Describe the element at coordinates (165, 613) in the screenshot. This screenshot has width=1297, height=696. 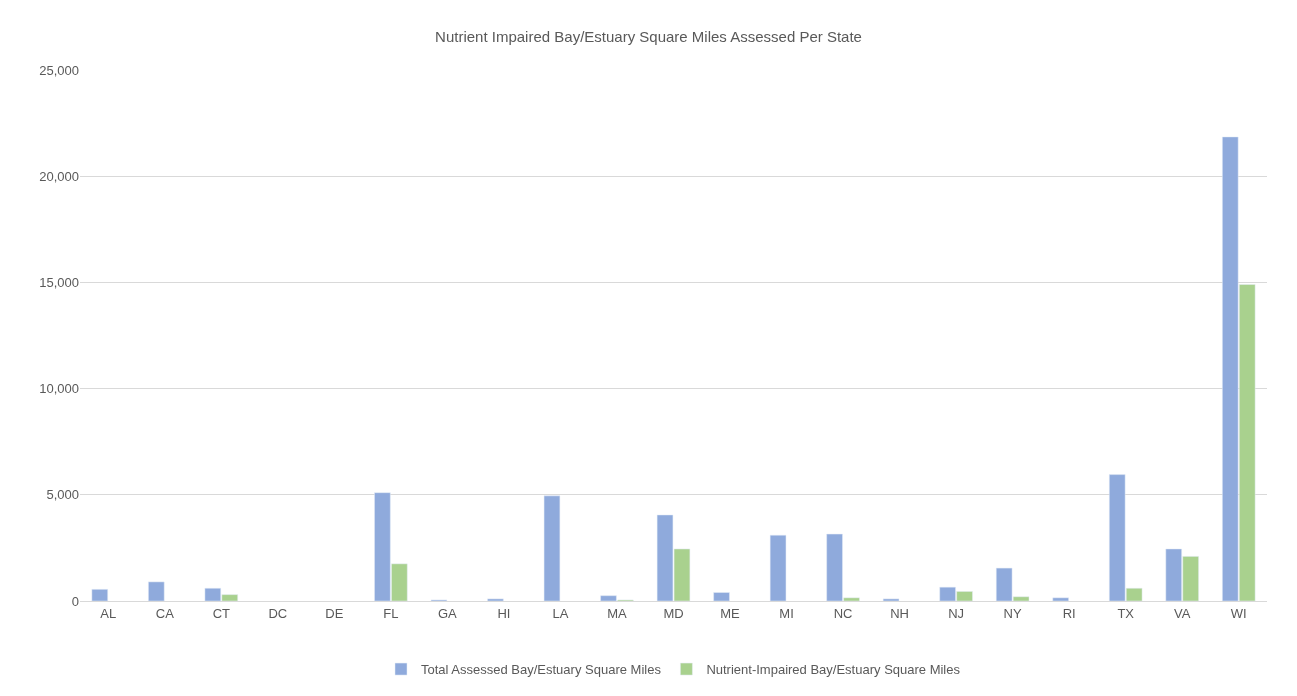
I see `x-tick-label: CA` at that location.